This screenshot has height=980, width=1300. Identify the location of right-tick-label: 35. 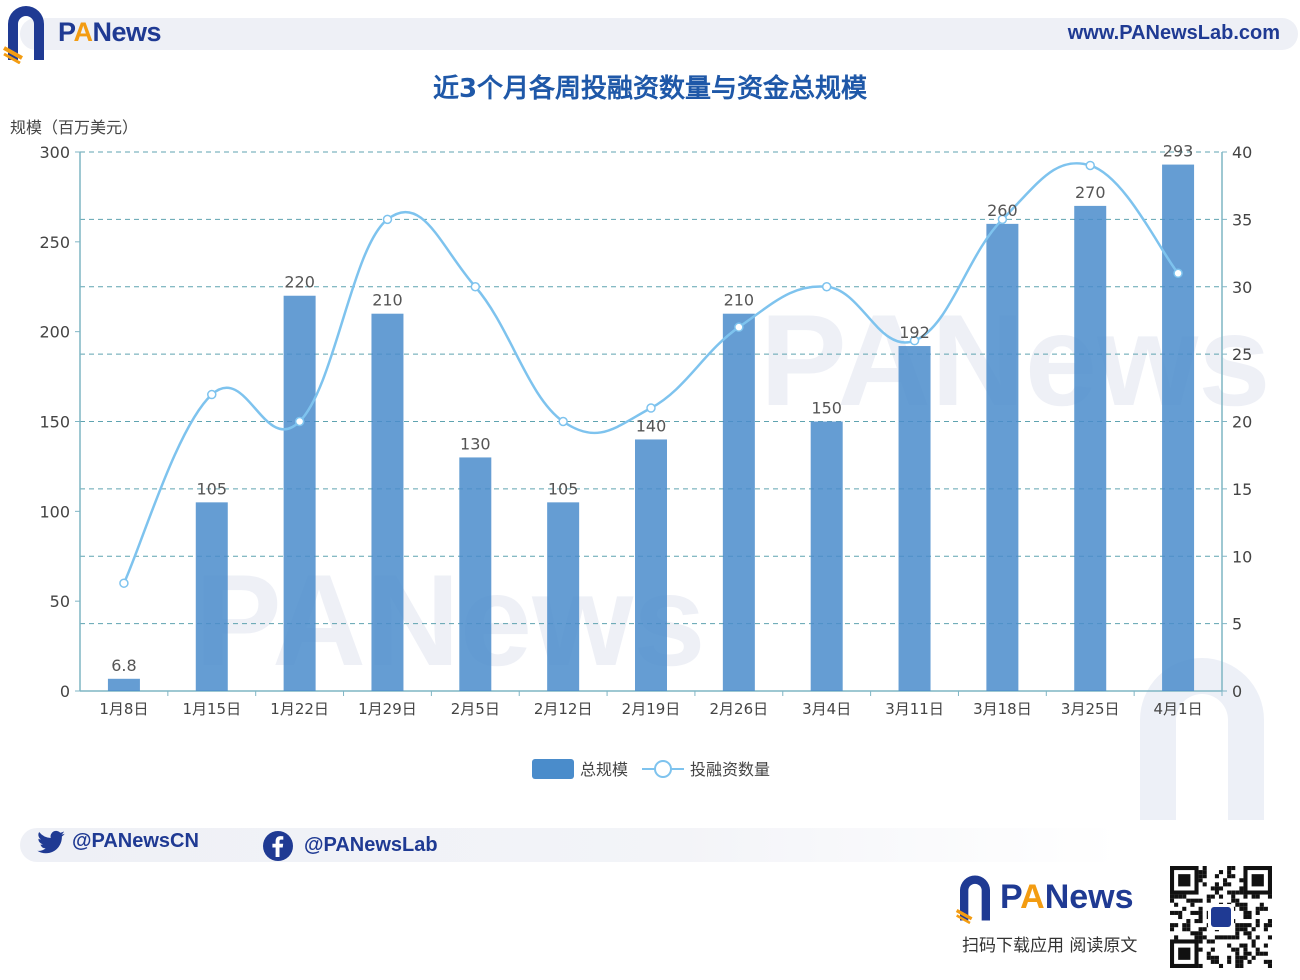
(1242, 219).